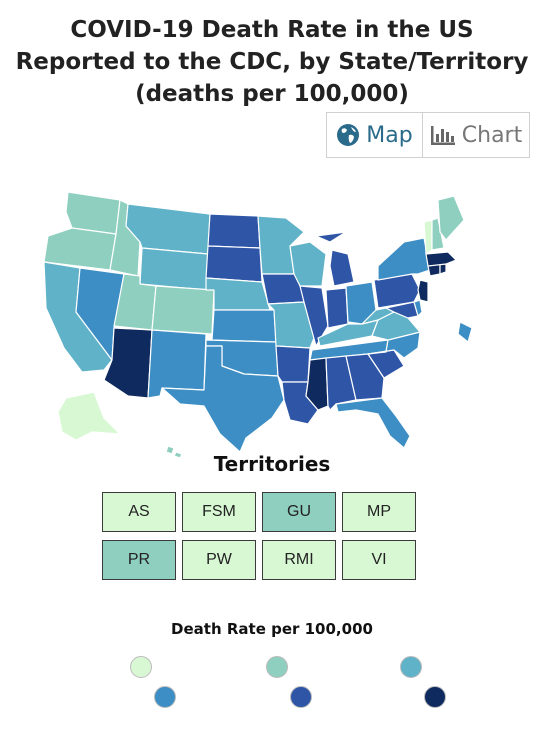  I want to click on state-wi, so click(308, 264).